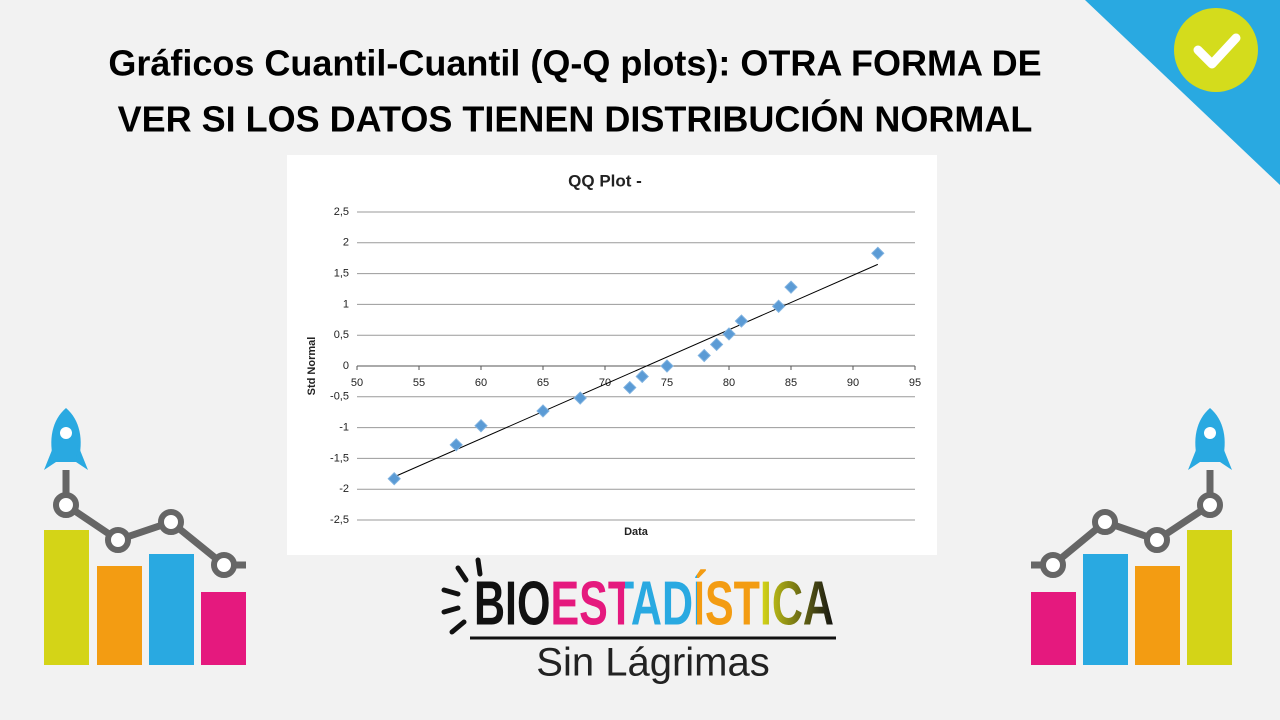 The width and height of the screenshot is (1280, 720). What do you see at coordinates (791, 383) in the screenshot?
I see `x-tick-label: 85` at bounding box center [791, 383].